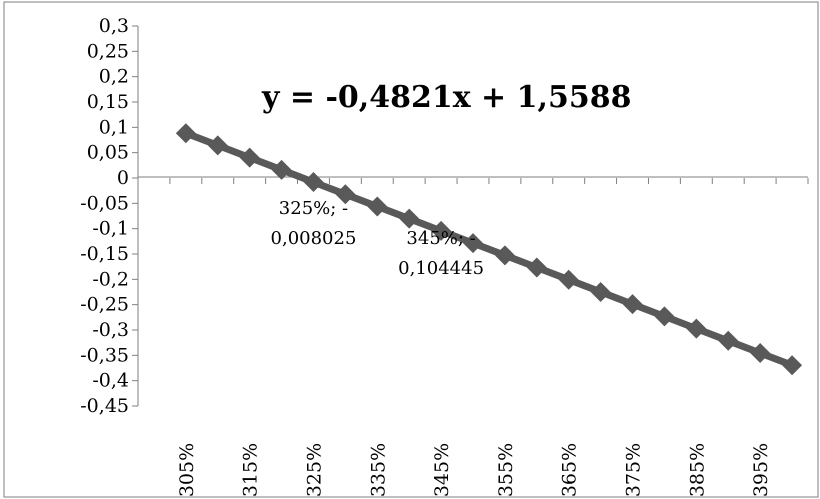  What do you see at coordinates (378, 470) in the screenshot?
I see `x-tick-label: 335%` at bounding box center [378, 470].